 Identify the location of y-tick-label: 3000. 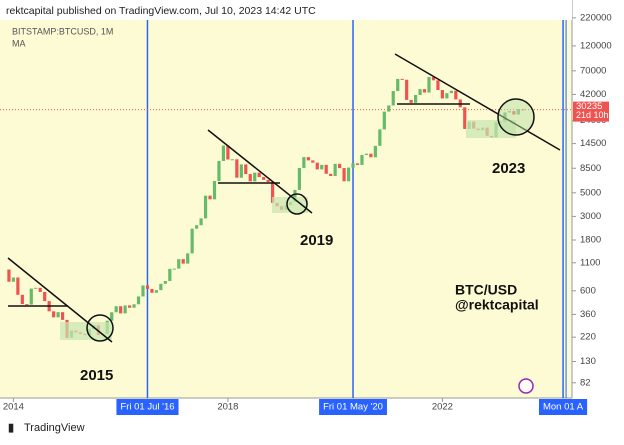
(590, 216).